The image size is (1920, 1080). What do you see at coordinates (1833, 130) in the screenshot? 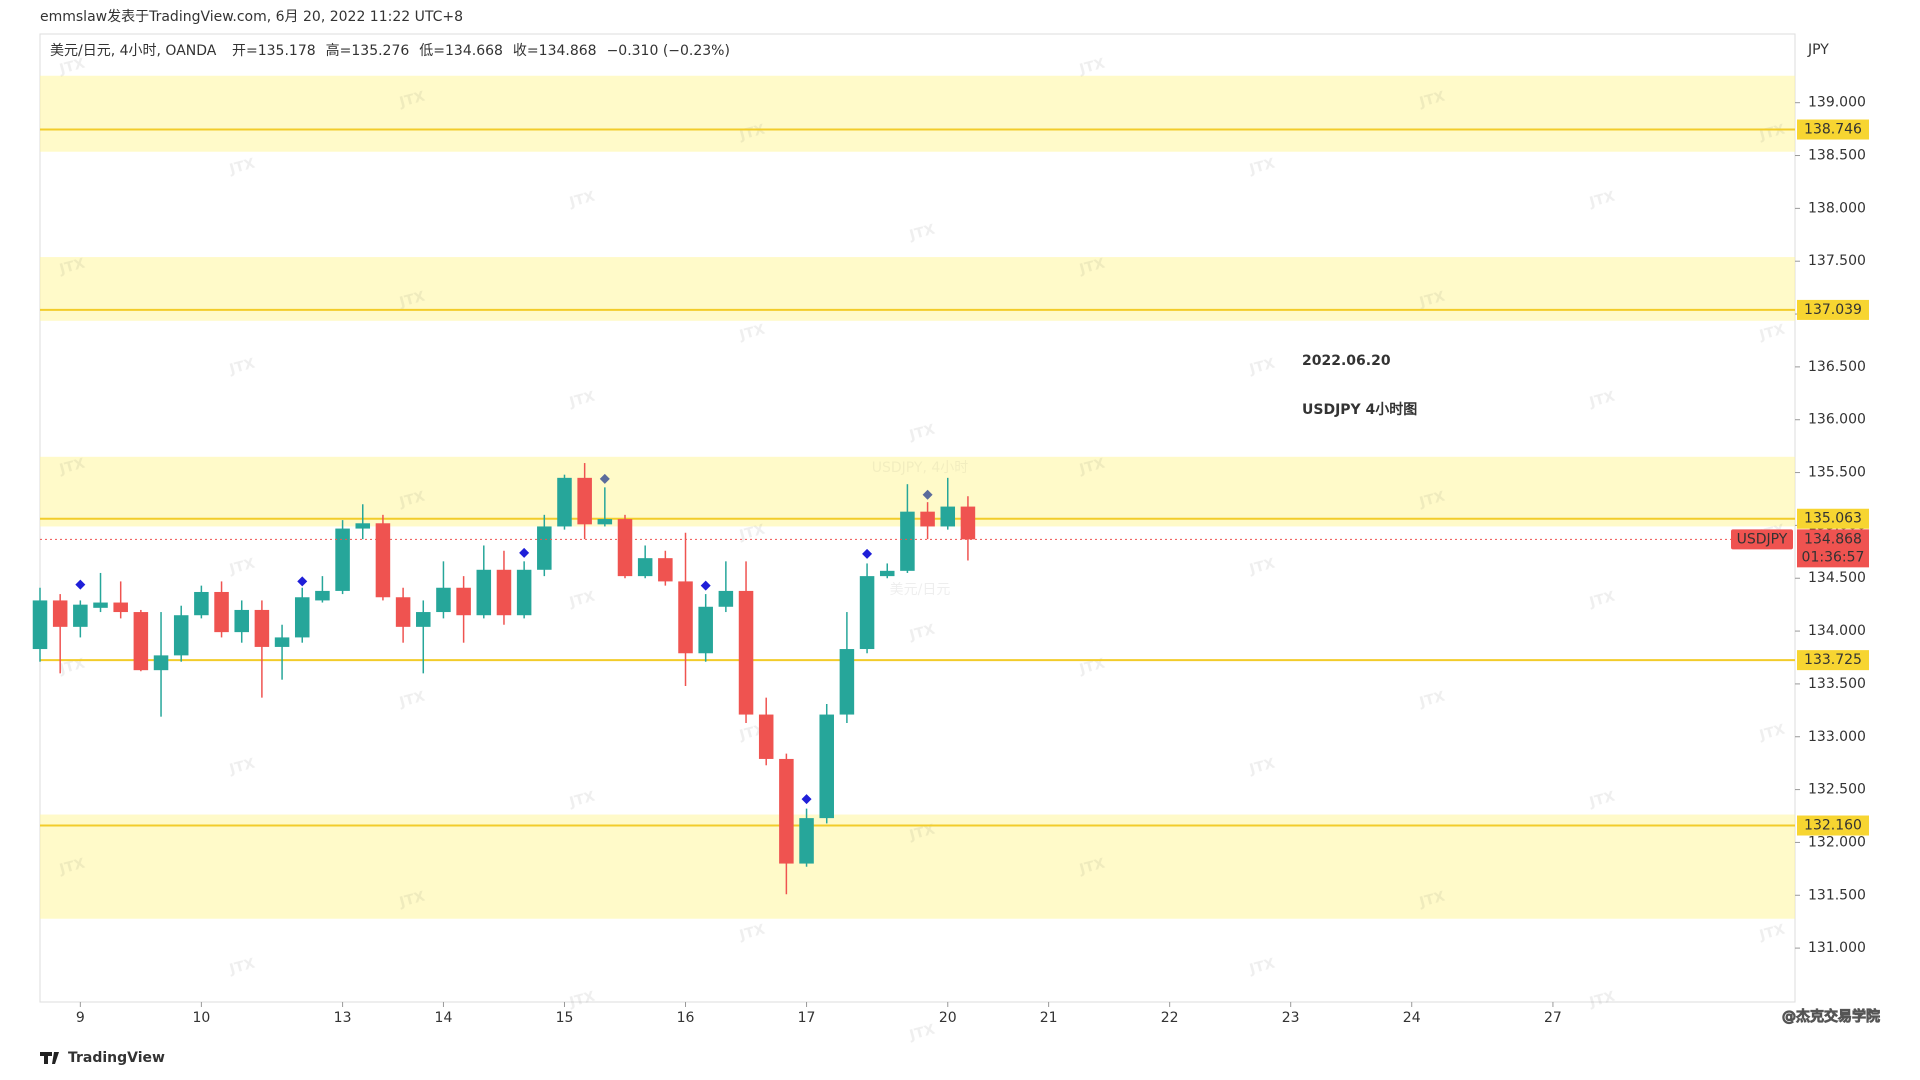
I see `level-label: 138.746` at bounding box center [1833, 130].